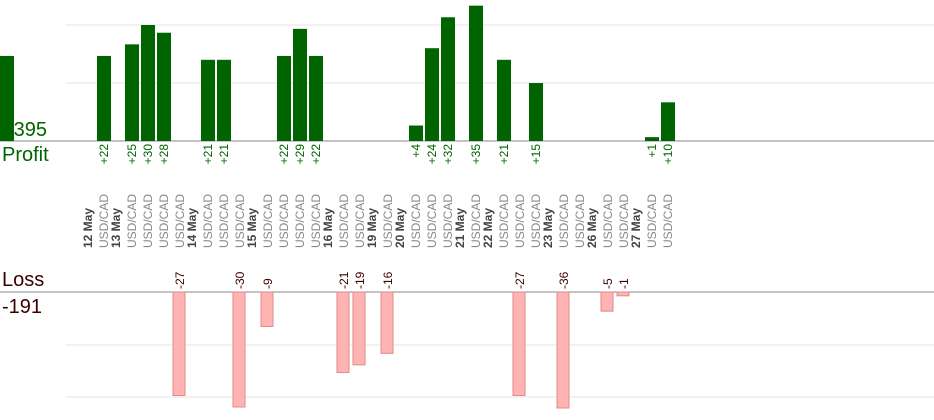 The width and height of the screenshot is (934, 420). What do you see at coordinates (668, 154) in the screenshot?
I see `profit-value-label: +10` at bounding box center [668, 154].